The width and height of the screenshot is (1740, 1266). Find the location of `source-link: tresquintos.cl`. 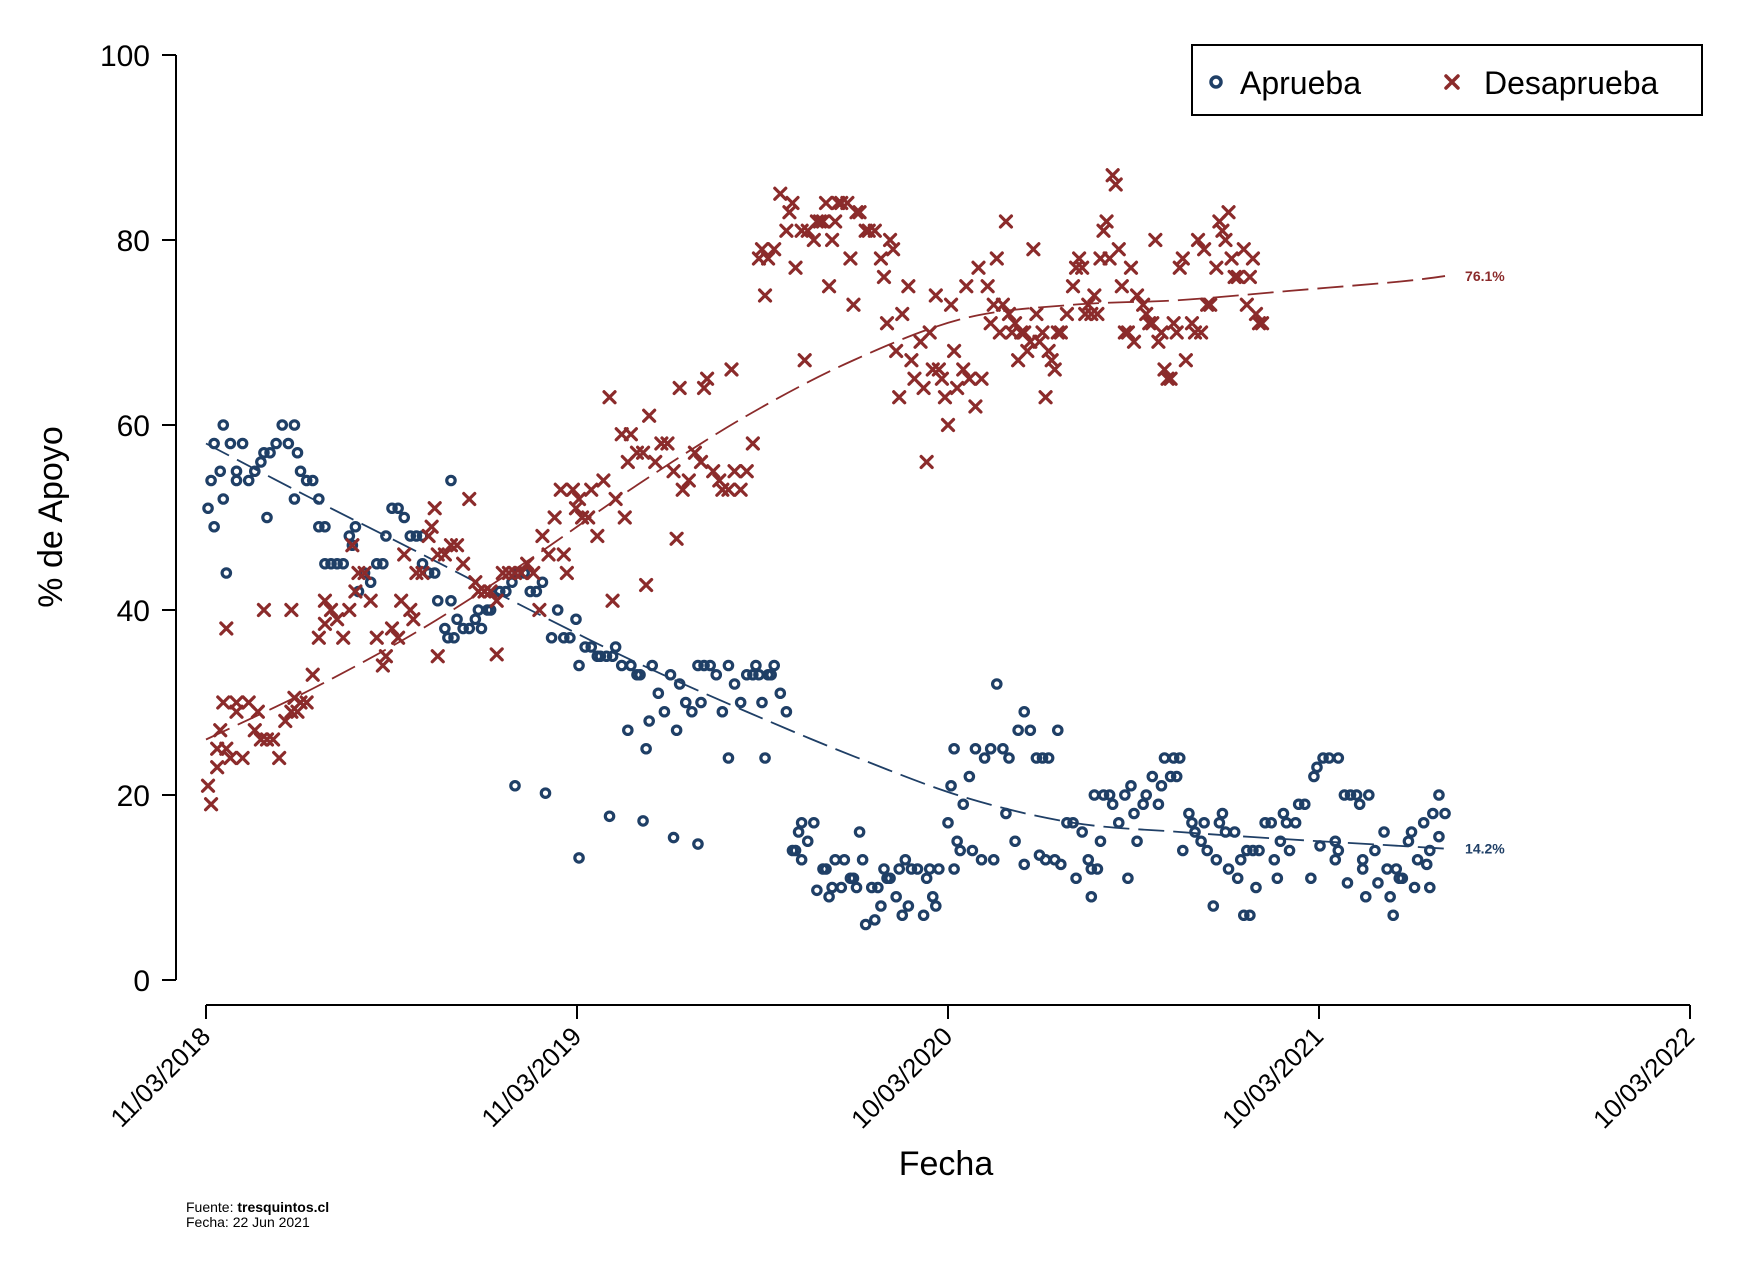

source-link: tresquintos.cl is located at coordinates (283, 1207).